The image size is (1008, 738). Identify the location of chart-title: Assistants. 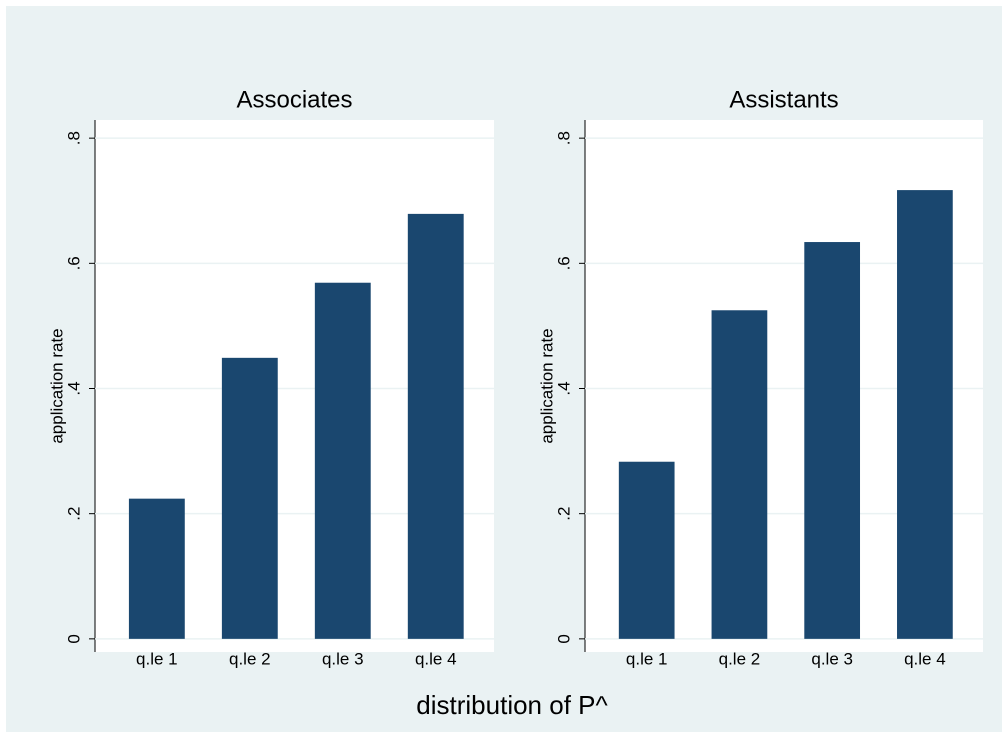
(783, 99).